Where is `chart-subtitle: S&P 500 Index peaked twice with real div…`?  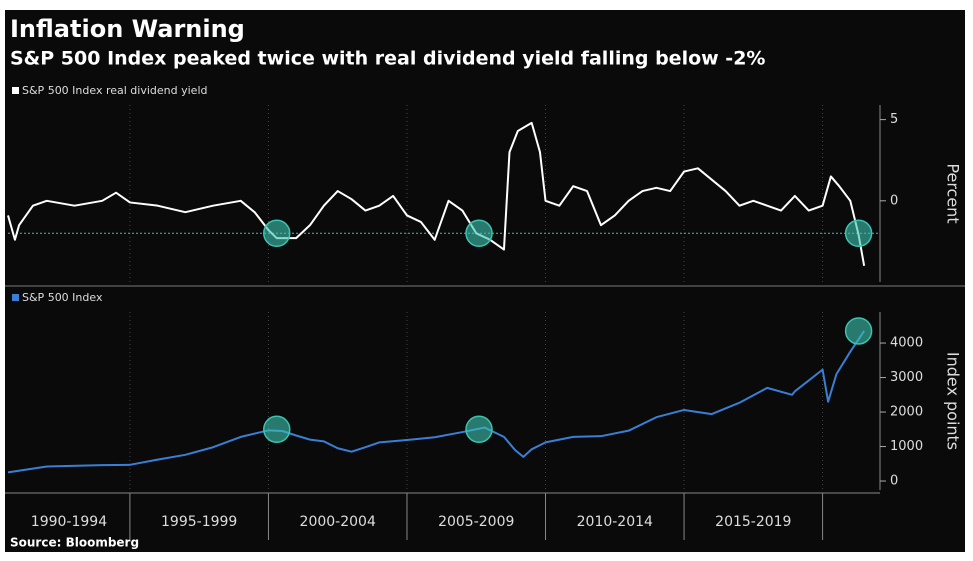 chart-subtitle: S&P 500 Index peaked twice with real div… is located at coordinates (387, 59).